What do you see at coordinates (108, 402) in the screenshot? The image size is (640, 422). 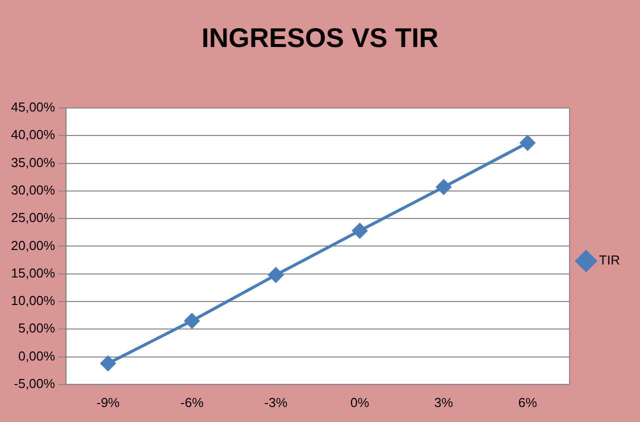 I see `x-tick-label: -9%` at bounding box center [108, 402].